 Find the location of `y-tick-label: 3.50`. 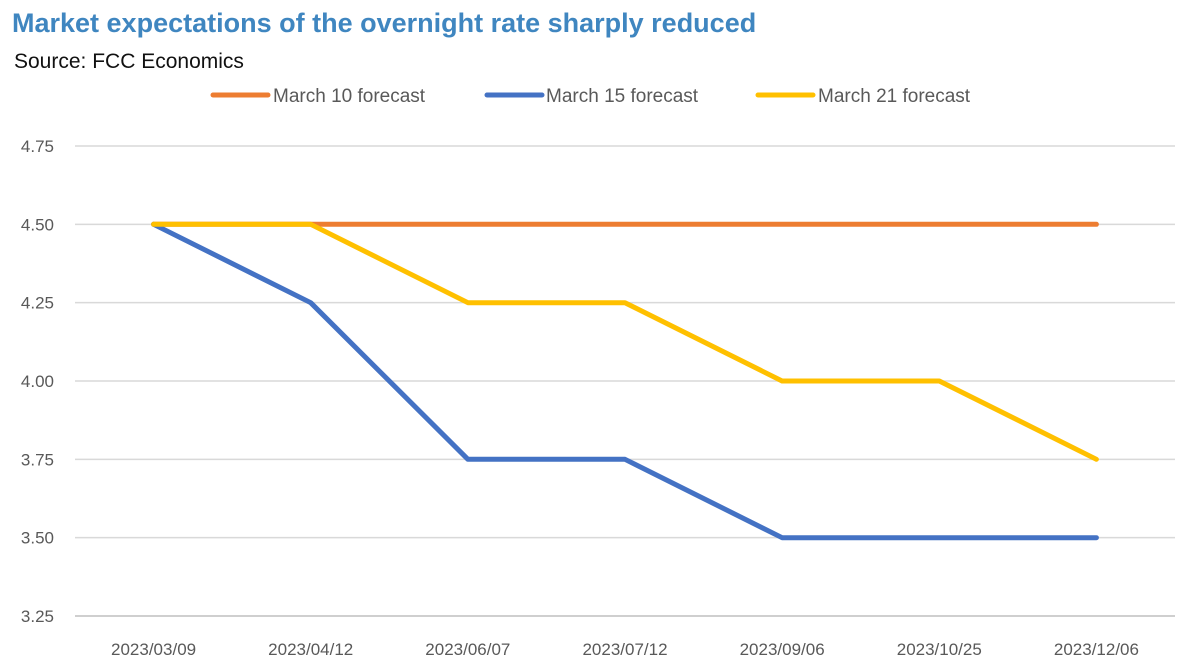

y-tick-label: 3.50 is located at coordinates (37, 538).